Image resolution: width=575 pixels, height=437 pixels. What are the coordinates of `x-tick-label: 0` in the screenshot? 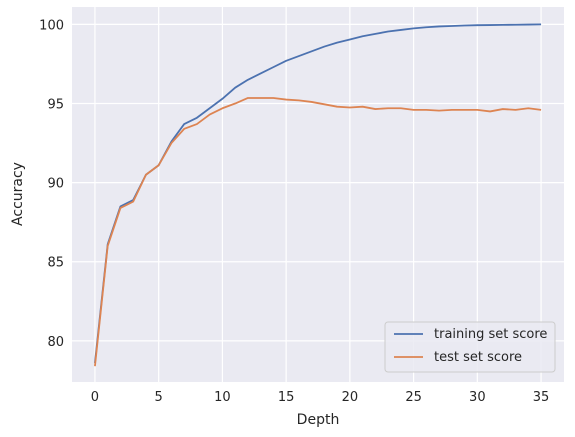 It's located at (95, 397).